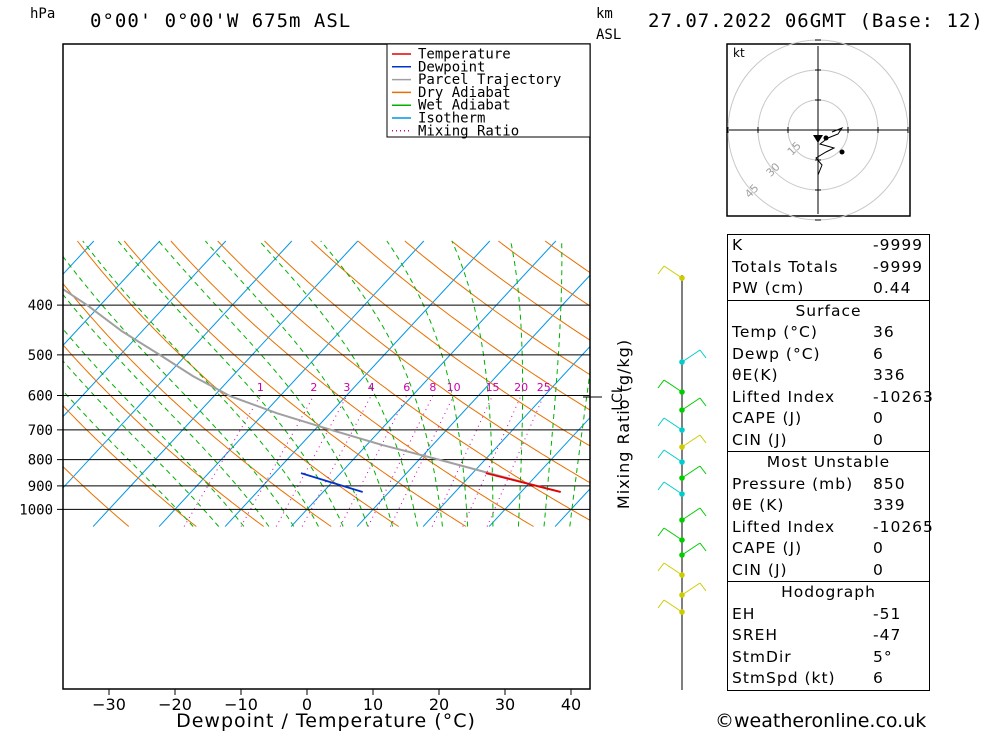  What do you see at coordinates (738, 245) in the screenshot?
I see `stat-label: K` at bounding box center [738, 245].